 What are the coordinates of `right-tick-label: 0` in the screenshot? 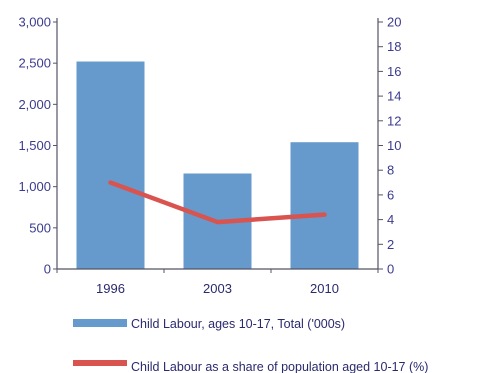 It's located at (390, 269).